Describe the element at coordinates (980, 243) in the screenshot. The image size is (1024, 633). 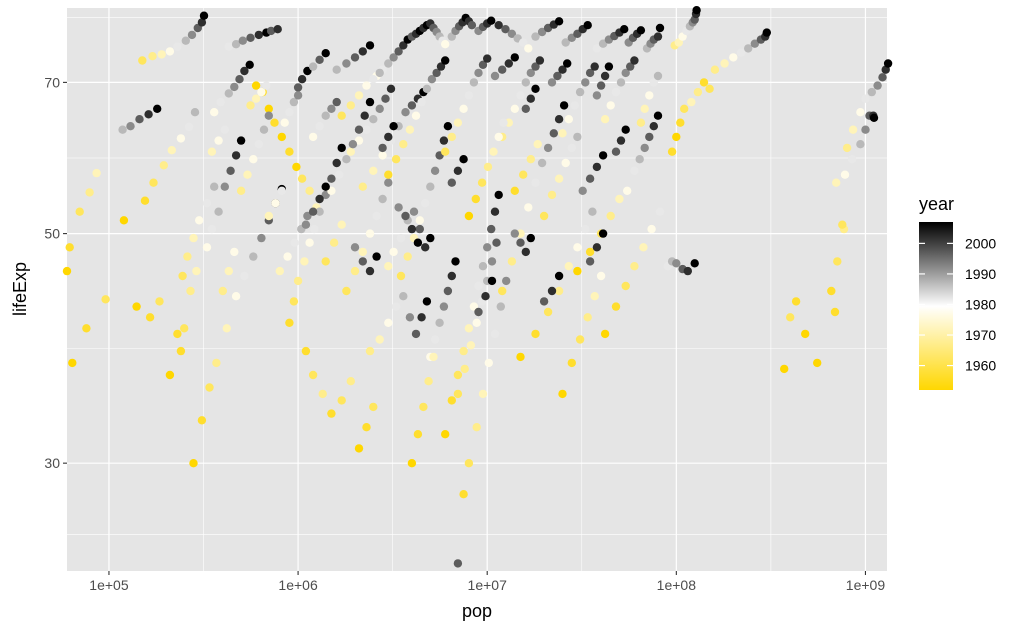
I see `legend-label: 2000` at that location.